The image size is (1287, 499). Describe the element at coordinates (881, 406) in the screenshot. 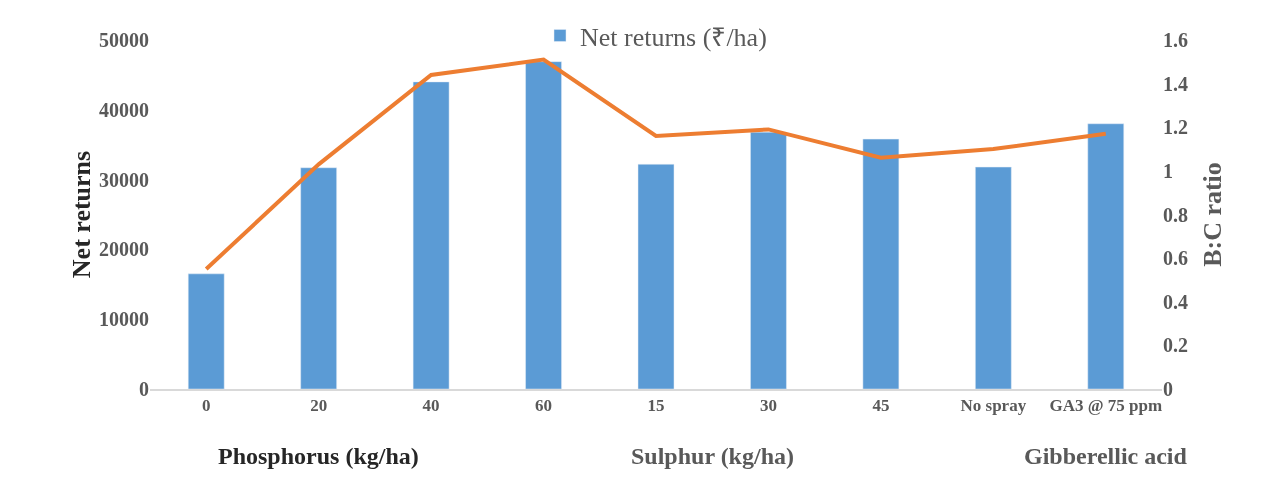

I see `x-tick-label: 45` at that location.